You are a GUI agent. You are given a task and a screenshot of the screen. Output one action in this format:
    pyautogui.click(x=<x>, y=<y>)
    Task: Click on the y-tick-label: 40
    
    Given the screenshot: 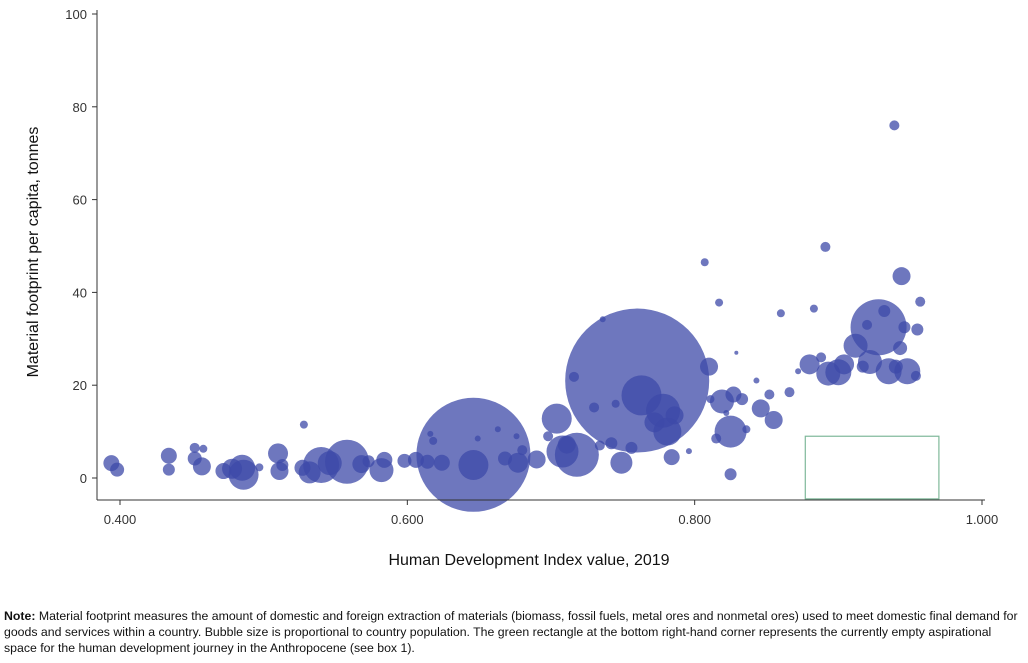 What is the action you would take?
    pyautogui.click(x=80, y=292)
    